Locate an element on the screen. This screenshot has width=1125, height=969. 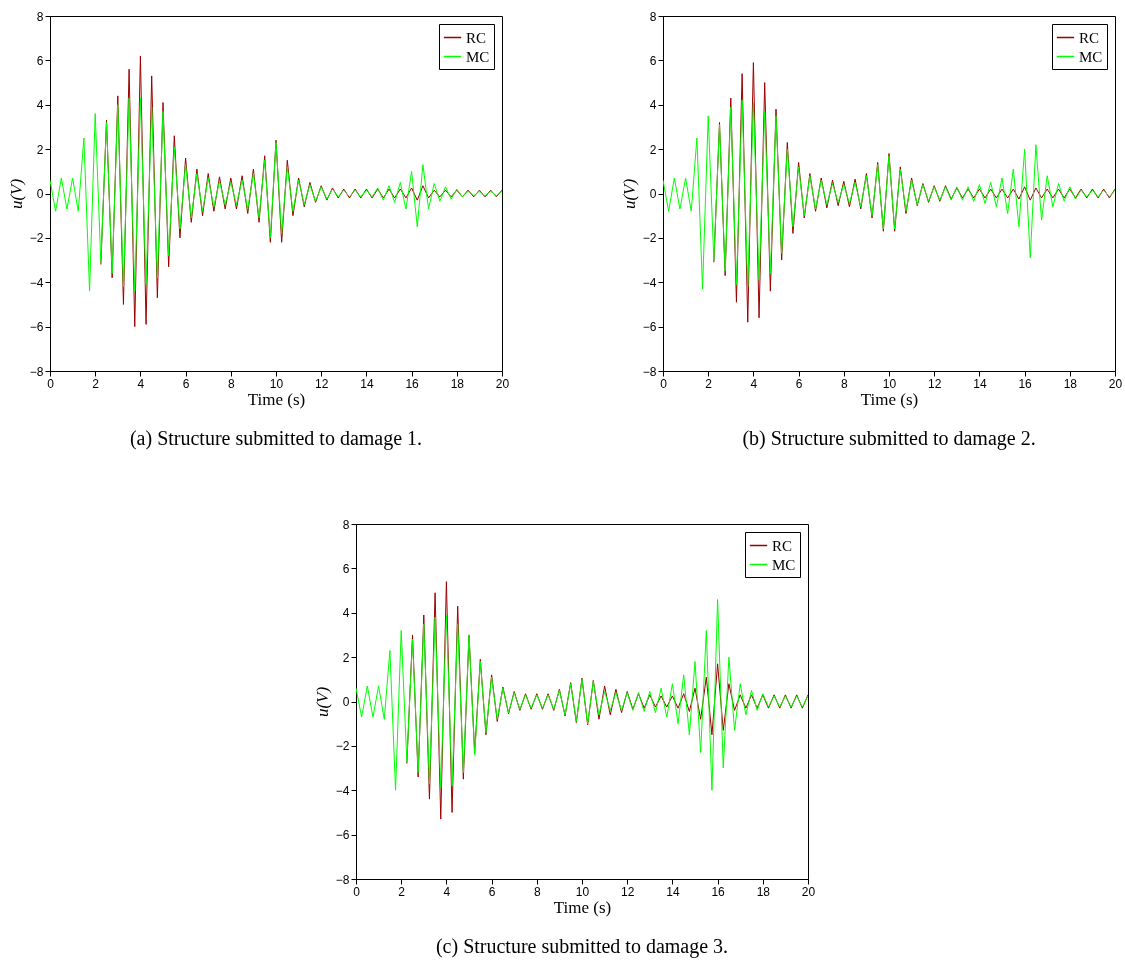
text: (c) Structure submitted to damage 3. is located at coordinates (582, 946).